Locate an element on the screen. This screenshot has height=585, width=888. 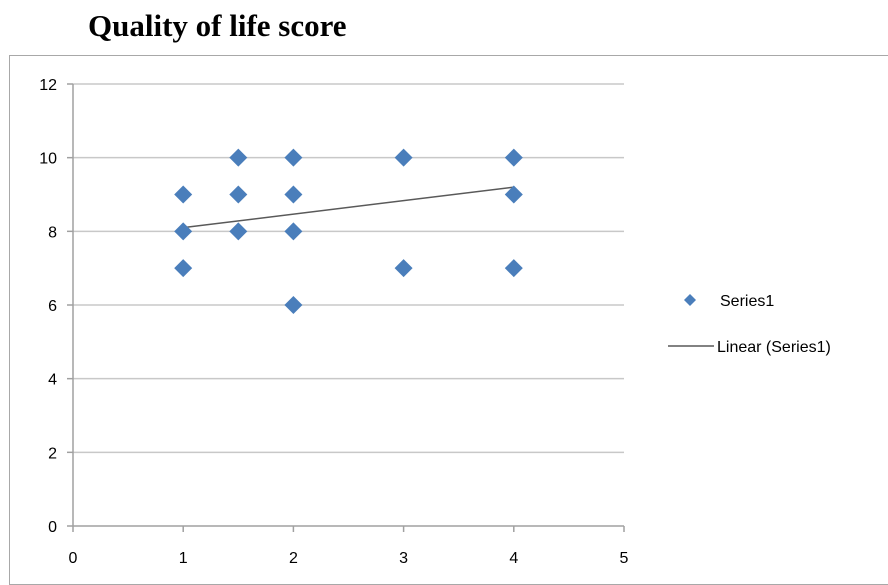
x-tick-label-2: 2 is located at coordinates (293, 558).